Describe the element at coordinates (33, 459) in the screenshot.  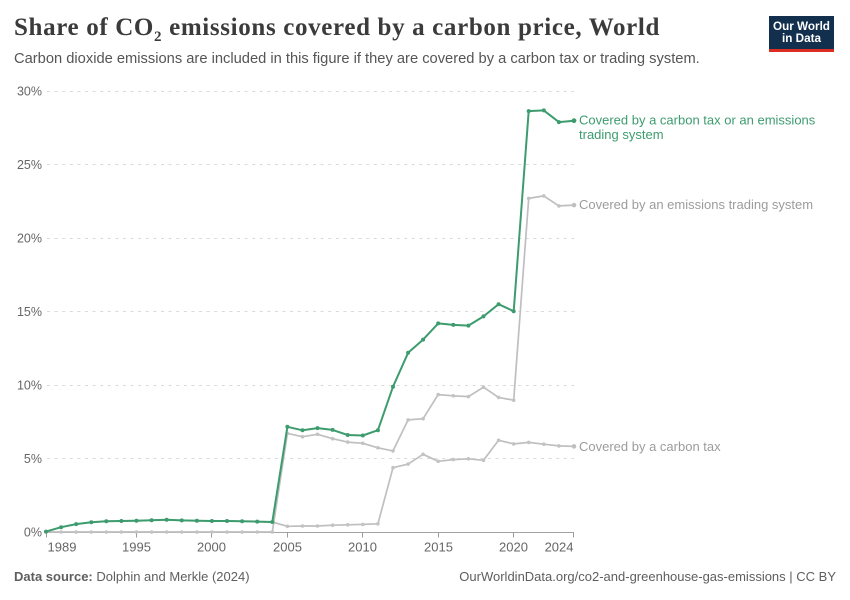
I see `svg-text: 5%` at that location.